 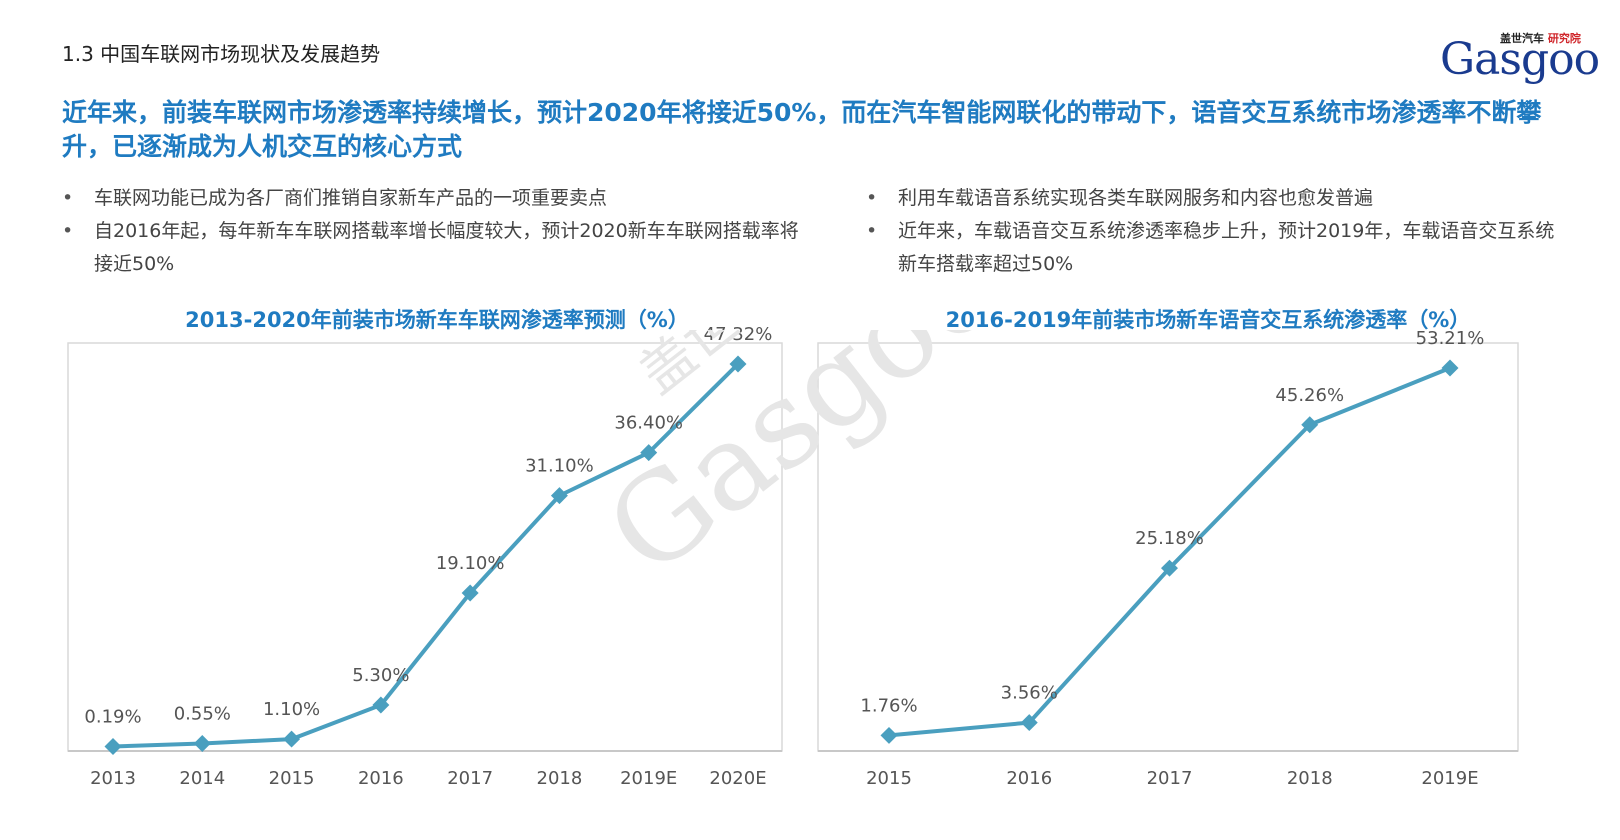 What do you see at coordinates (1208, 320) in the screenshot?
I see `chart-title-right: 2016-2019年前装市场新车语音交互系统渗透率（%）` at bounding box center [1208, 320].